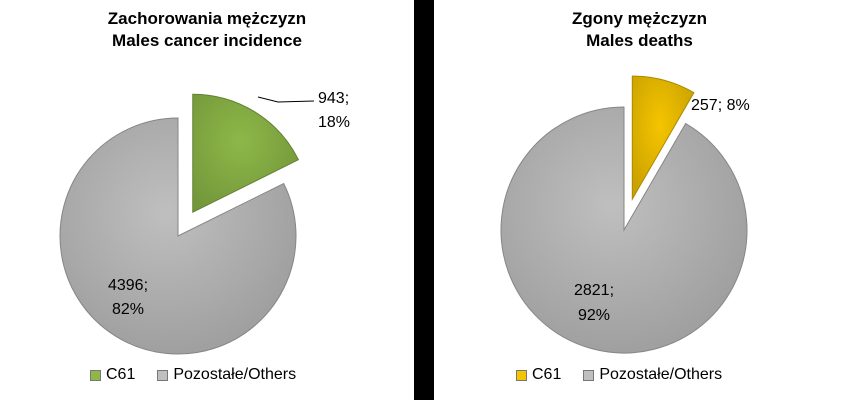 Image resolution: width=845 pixels, height=400 pixels. What do you see at coordinates (594, 290) in the screenshot?
I see `data-label-others: 2821;` at bounding box center [594, 290].